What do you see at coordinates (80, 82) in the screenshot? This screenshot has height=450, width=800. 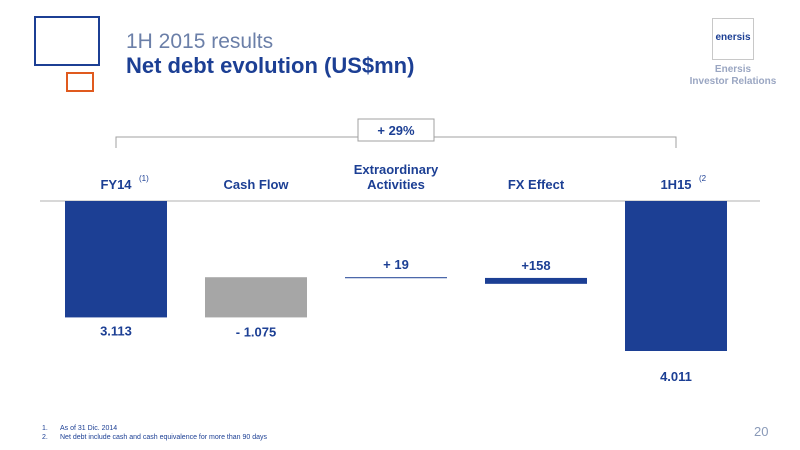 I see `decorative-orange-square` at bounding box center [80, 82].